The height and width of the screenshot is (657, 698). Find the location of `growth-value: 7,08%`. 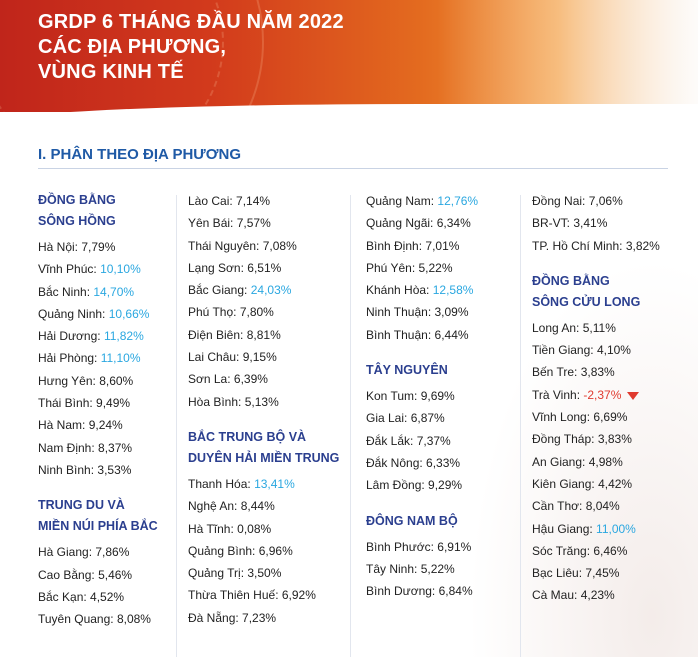

growth-value: 7,08% is located at coordinates (279, 245).